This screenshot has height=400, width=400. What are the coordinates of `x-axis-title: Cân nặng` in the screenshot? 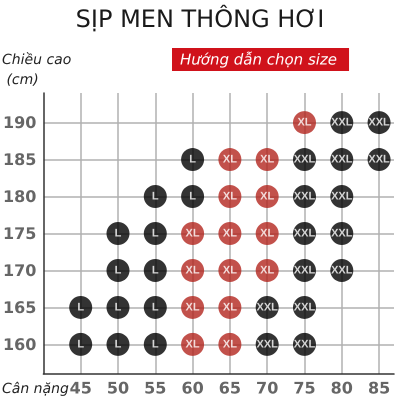 It's located at (36, 389).